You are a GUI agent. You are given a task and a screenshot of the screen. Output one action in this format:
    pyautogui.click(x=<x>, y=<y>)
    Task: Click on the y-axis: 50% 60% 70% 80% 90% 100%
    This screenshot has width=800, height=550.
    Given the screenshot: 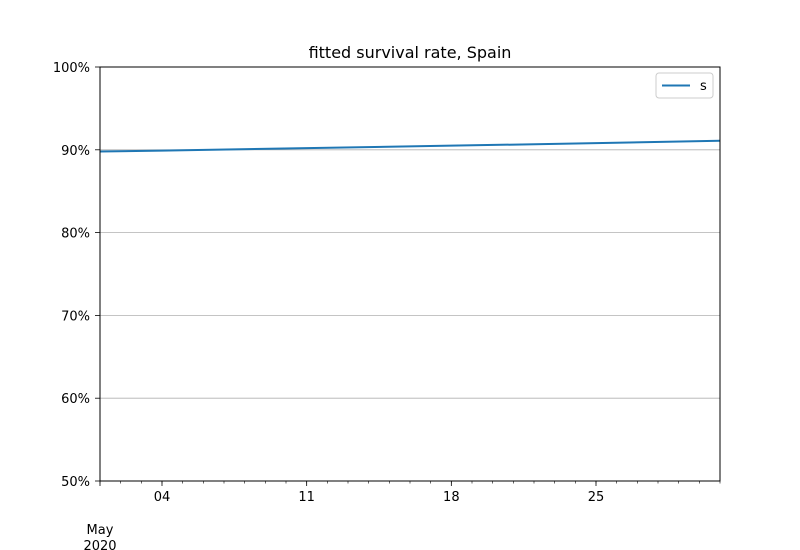 What is the action you would take?
    pyautogui.click(x=76, y=275)
    